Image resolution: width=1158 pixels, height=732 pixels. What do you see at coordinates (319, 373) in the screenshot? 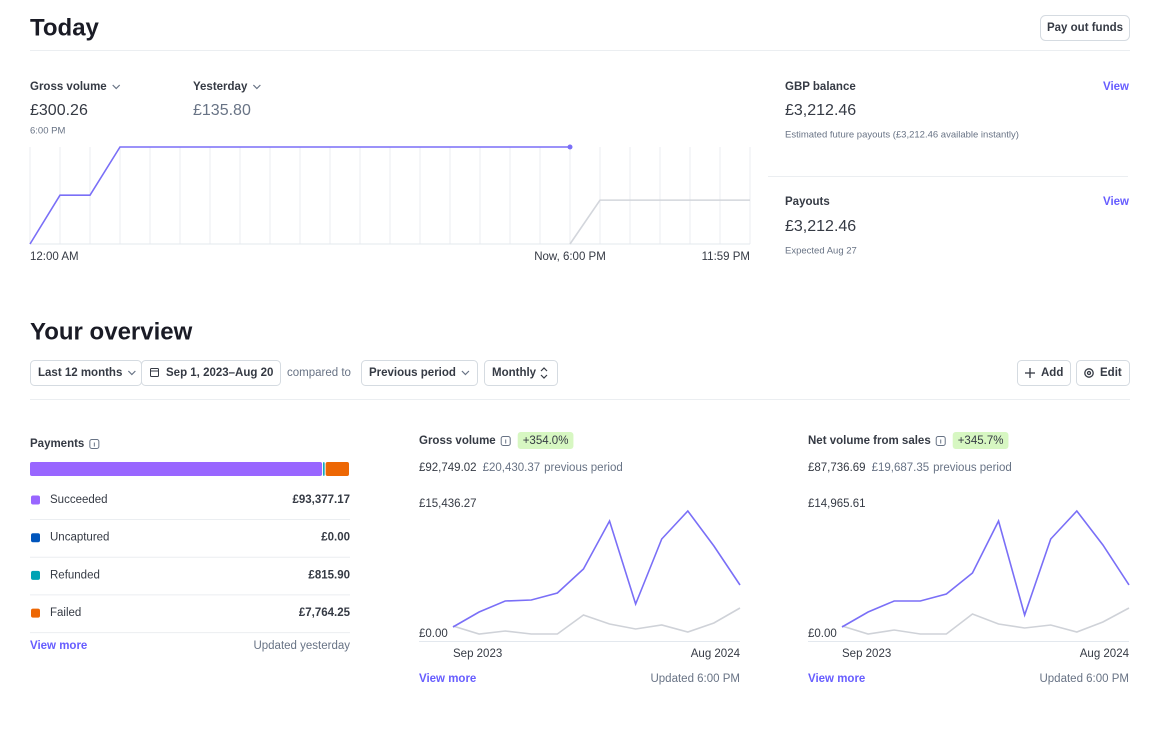
I see `compared-label: compared to` at bounding box center [319, 373].